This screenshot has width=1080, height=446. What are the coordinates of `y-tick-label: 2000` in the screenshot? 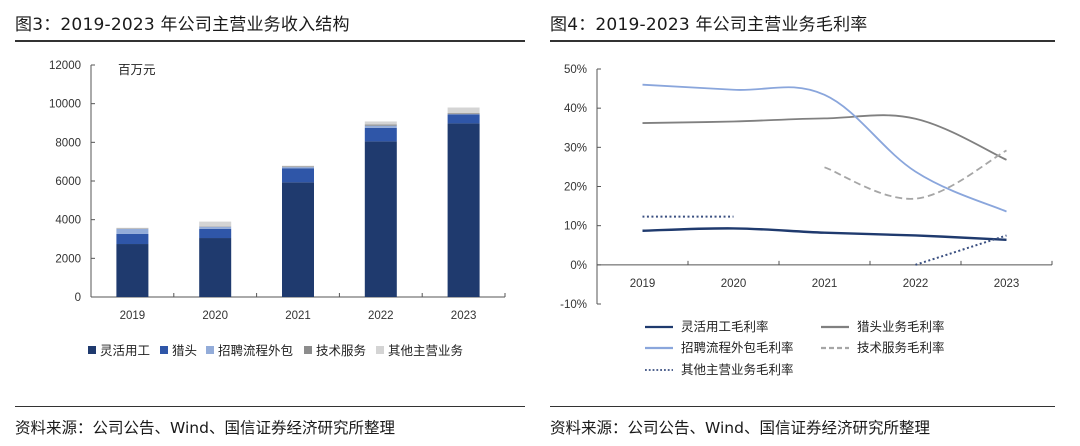 It's located at (68, 259).